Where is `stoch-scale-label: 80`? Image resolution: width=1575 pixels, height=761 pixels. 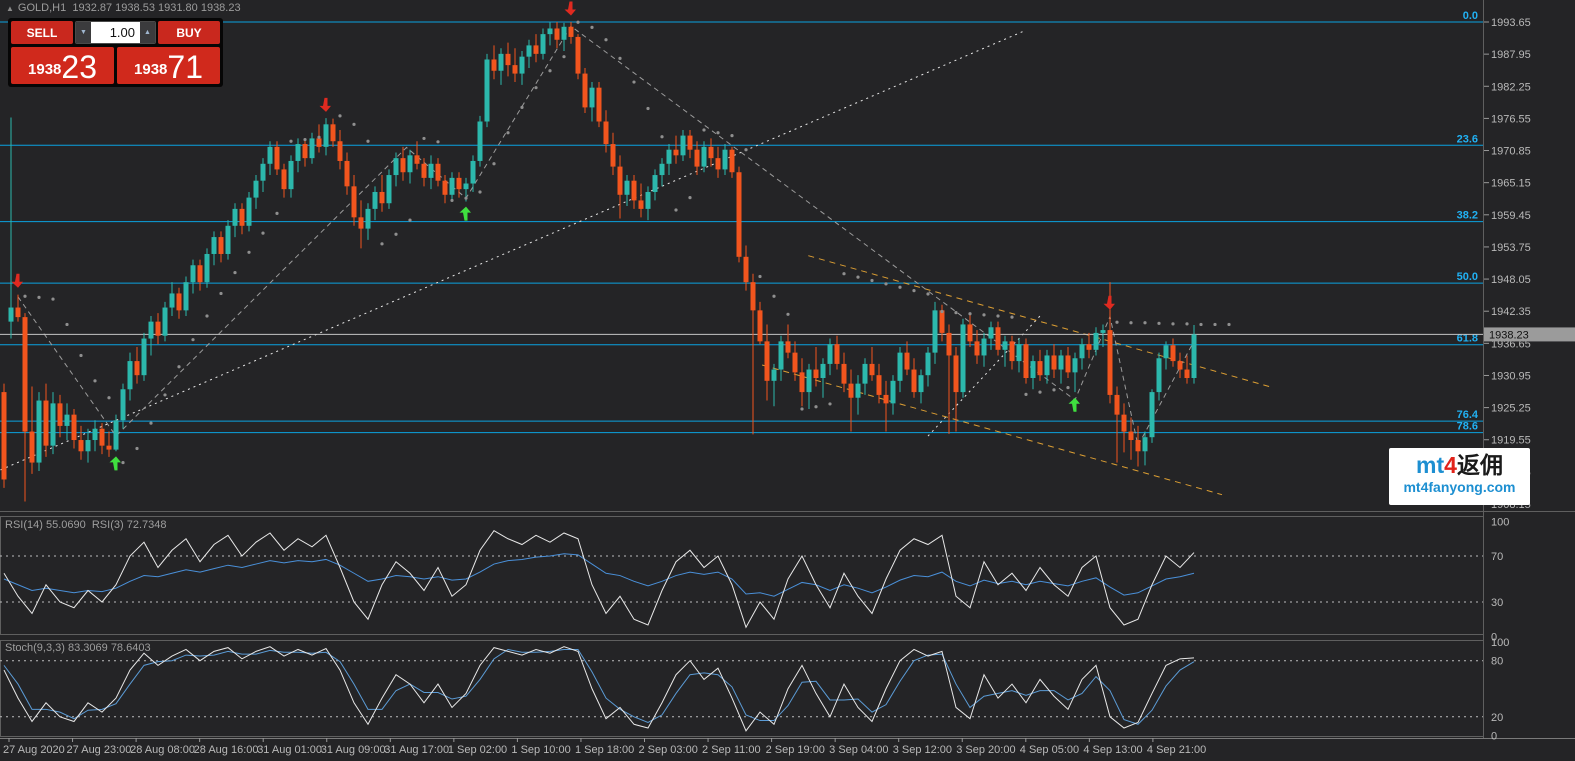
stoch-scale-label: 80 is located at coordinates (1497, 662).